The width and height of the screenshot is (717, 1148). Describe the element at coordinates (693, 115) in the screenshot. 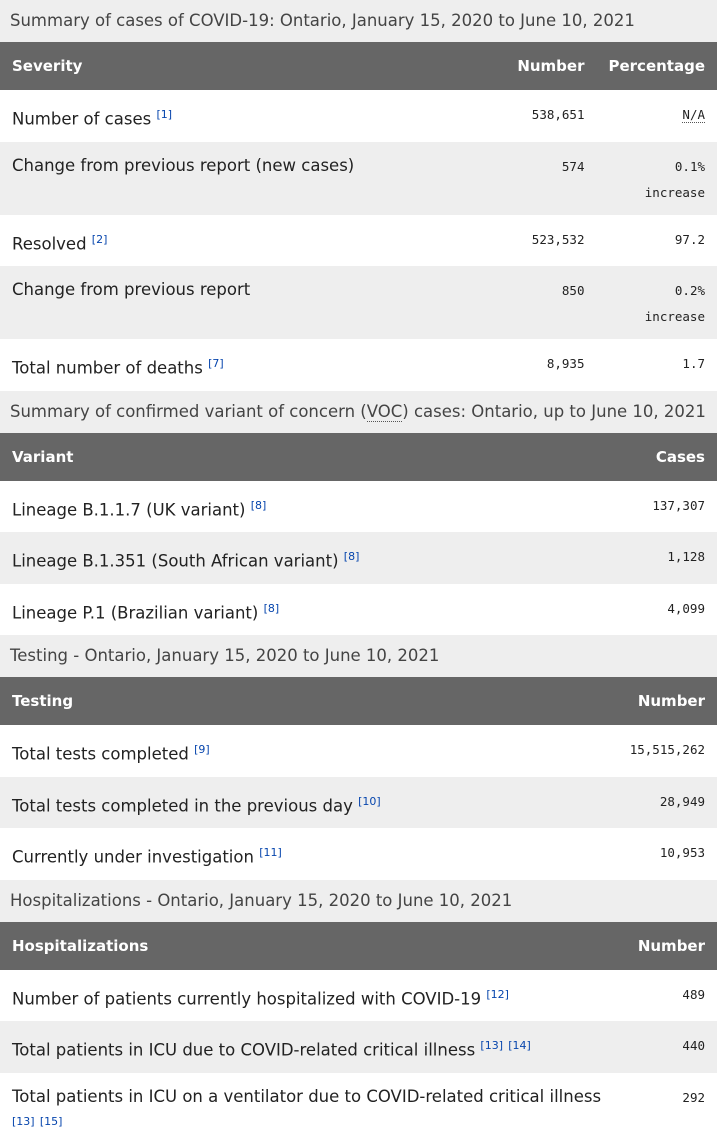

I see `percentage-value: N/A` at that location.